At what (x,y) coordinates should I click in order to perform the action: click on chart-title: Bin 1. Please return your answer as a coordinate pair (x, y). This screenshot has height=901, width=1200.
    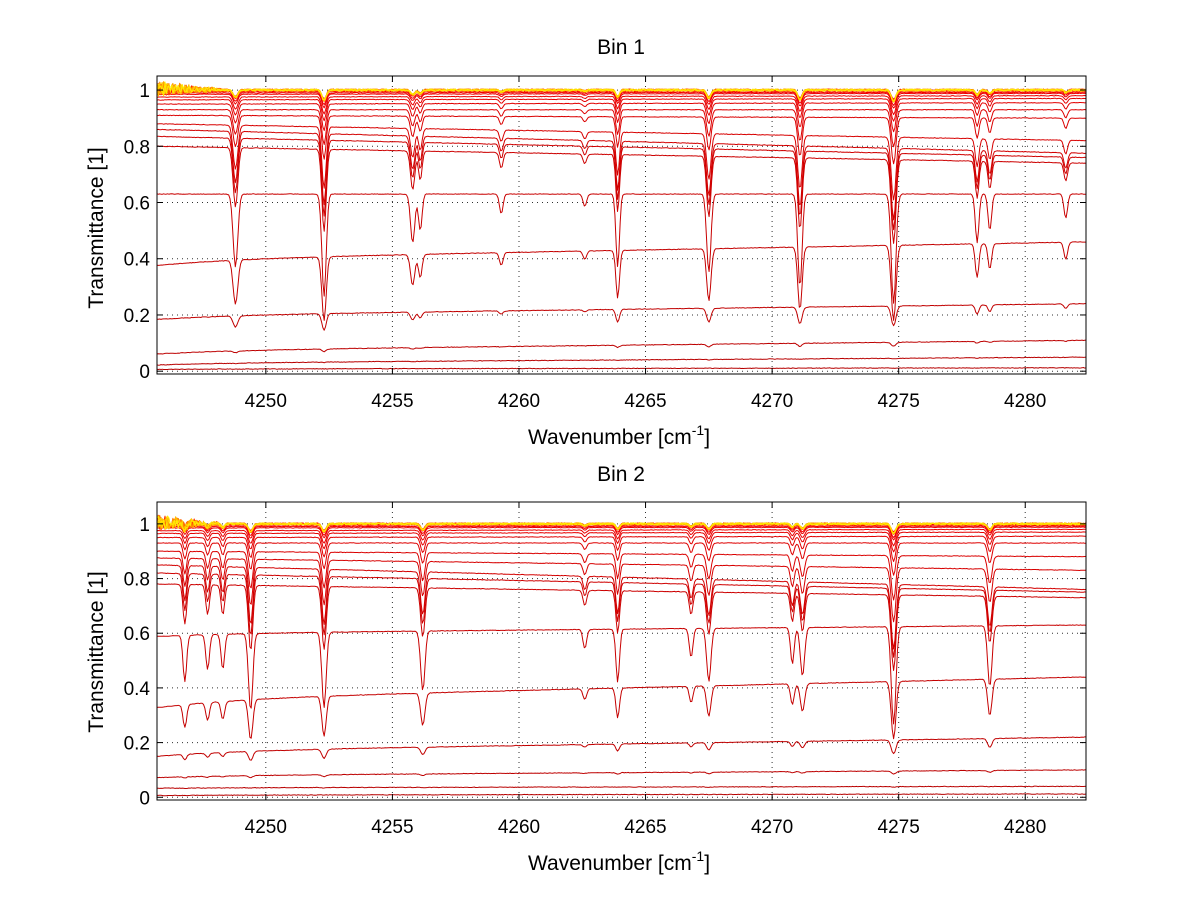
    Looking at the image, I should click on (621, 47).